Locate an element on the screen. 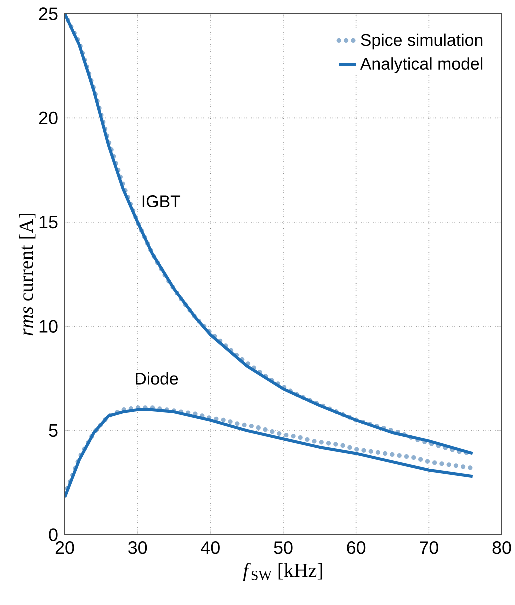 The width and height of the screenshot is (515, 605). annotation: Diode is located at coordinates (157, 378).